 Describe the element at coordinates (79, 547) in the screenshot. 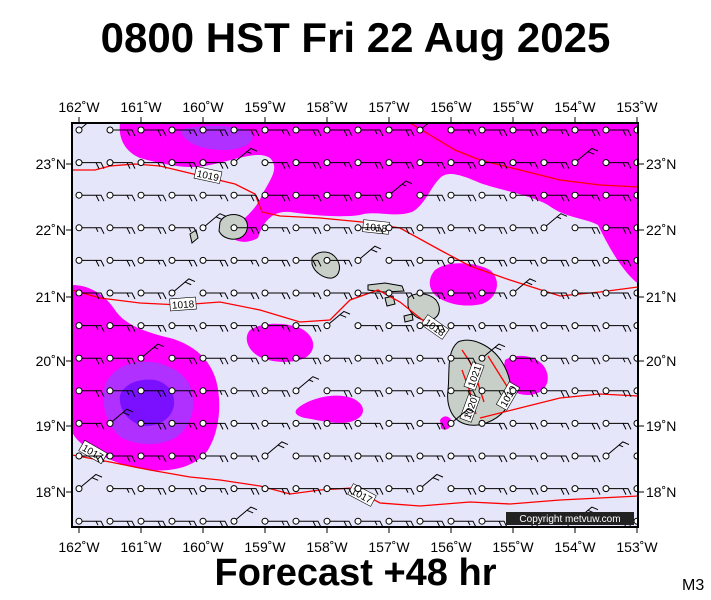

I see `lon-label-bottom: 162˚W` at that location.